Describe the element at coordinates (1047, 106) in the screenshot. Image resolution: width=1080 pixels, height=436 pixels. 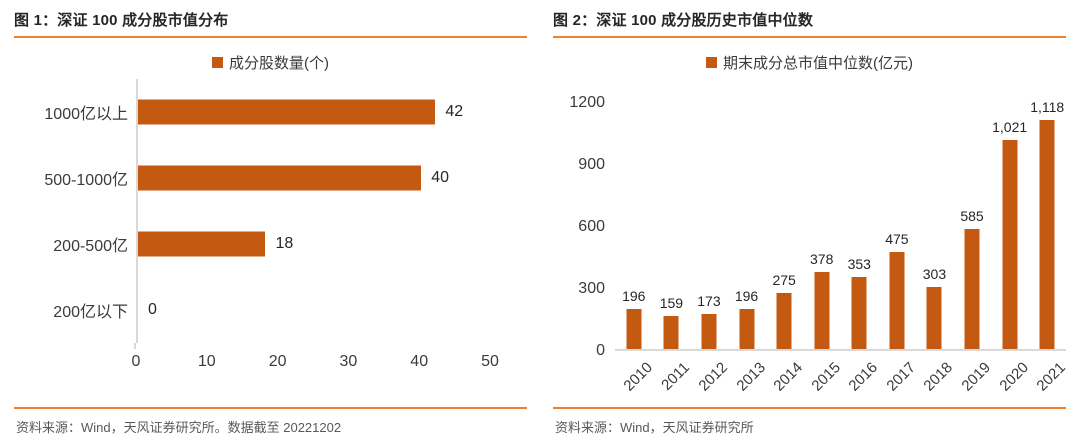
I see `value-label: 1,118` at that location.